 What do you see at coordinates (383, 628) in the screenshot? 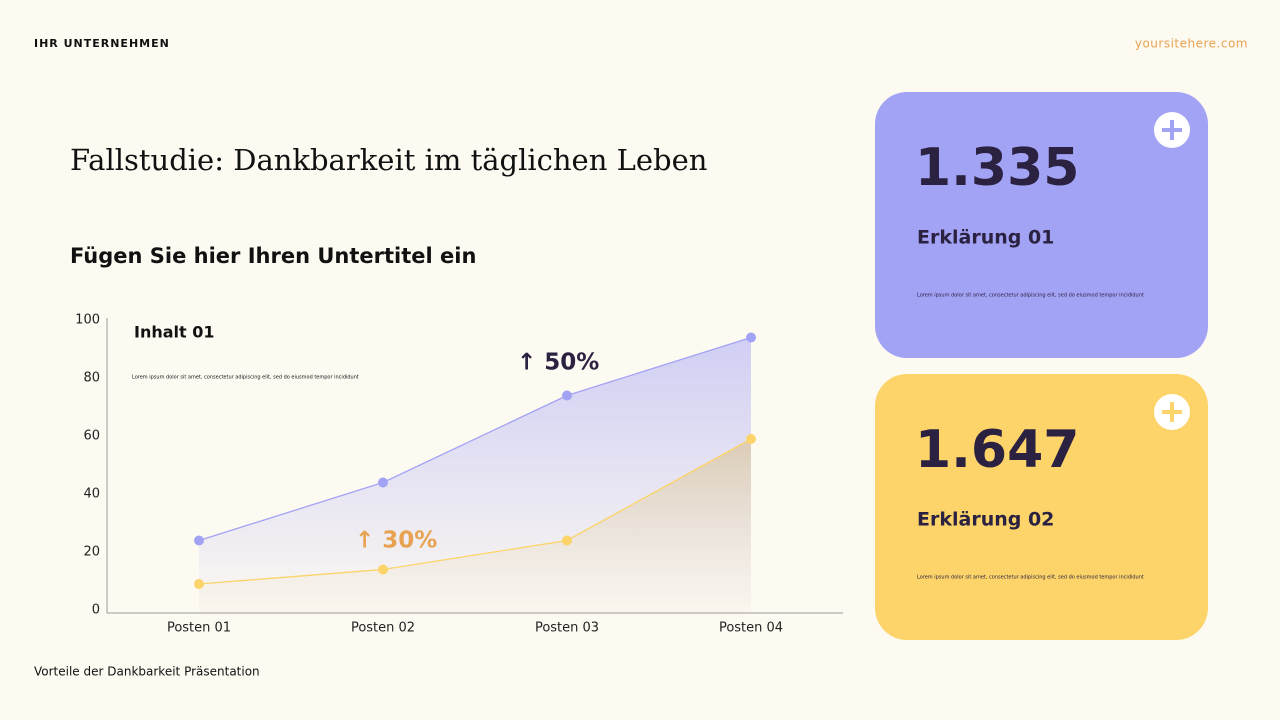
I see `x-tick-label: Posten 02` at bounding box center [383, 628].